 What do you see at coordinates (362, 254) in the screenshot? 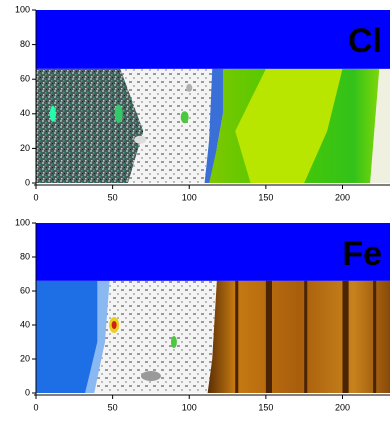
I see `element-label: Fe` at bounding box center [362, 254].